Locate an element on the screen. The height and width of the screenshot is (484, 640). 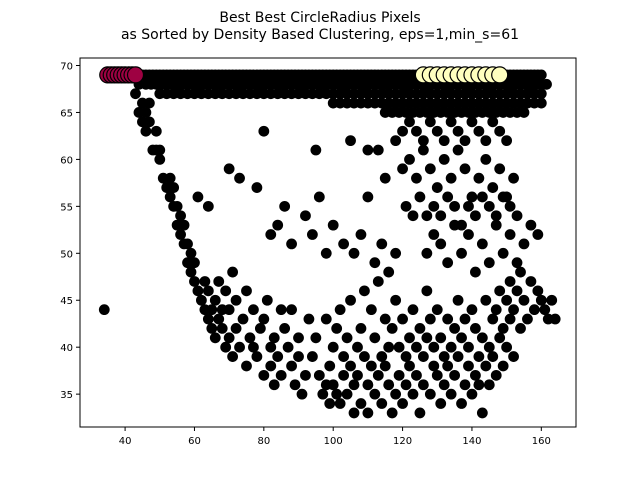
x-tick-label: 120 is located at coordinates (402, 441).